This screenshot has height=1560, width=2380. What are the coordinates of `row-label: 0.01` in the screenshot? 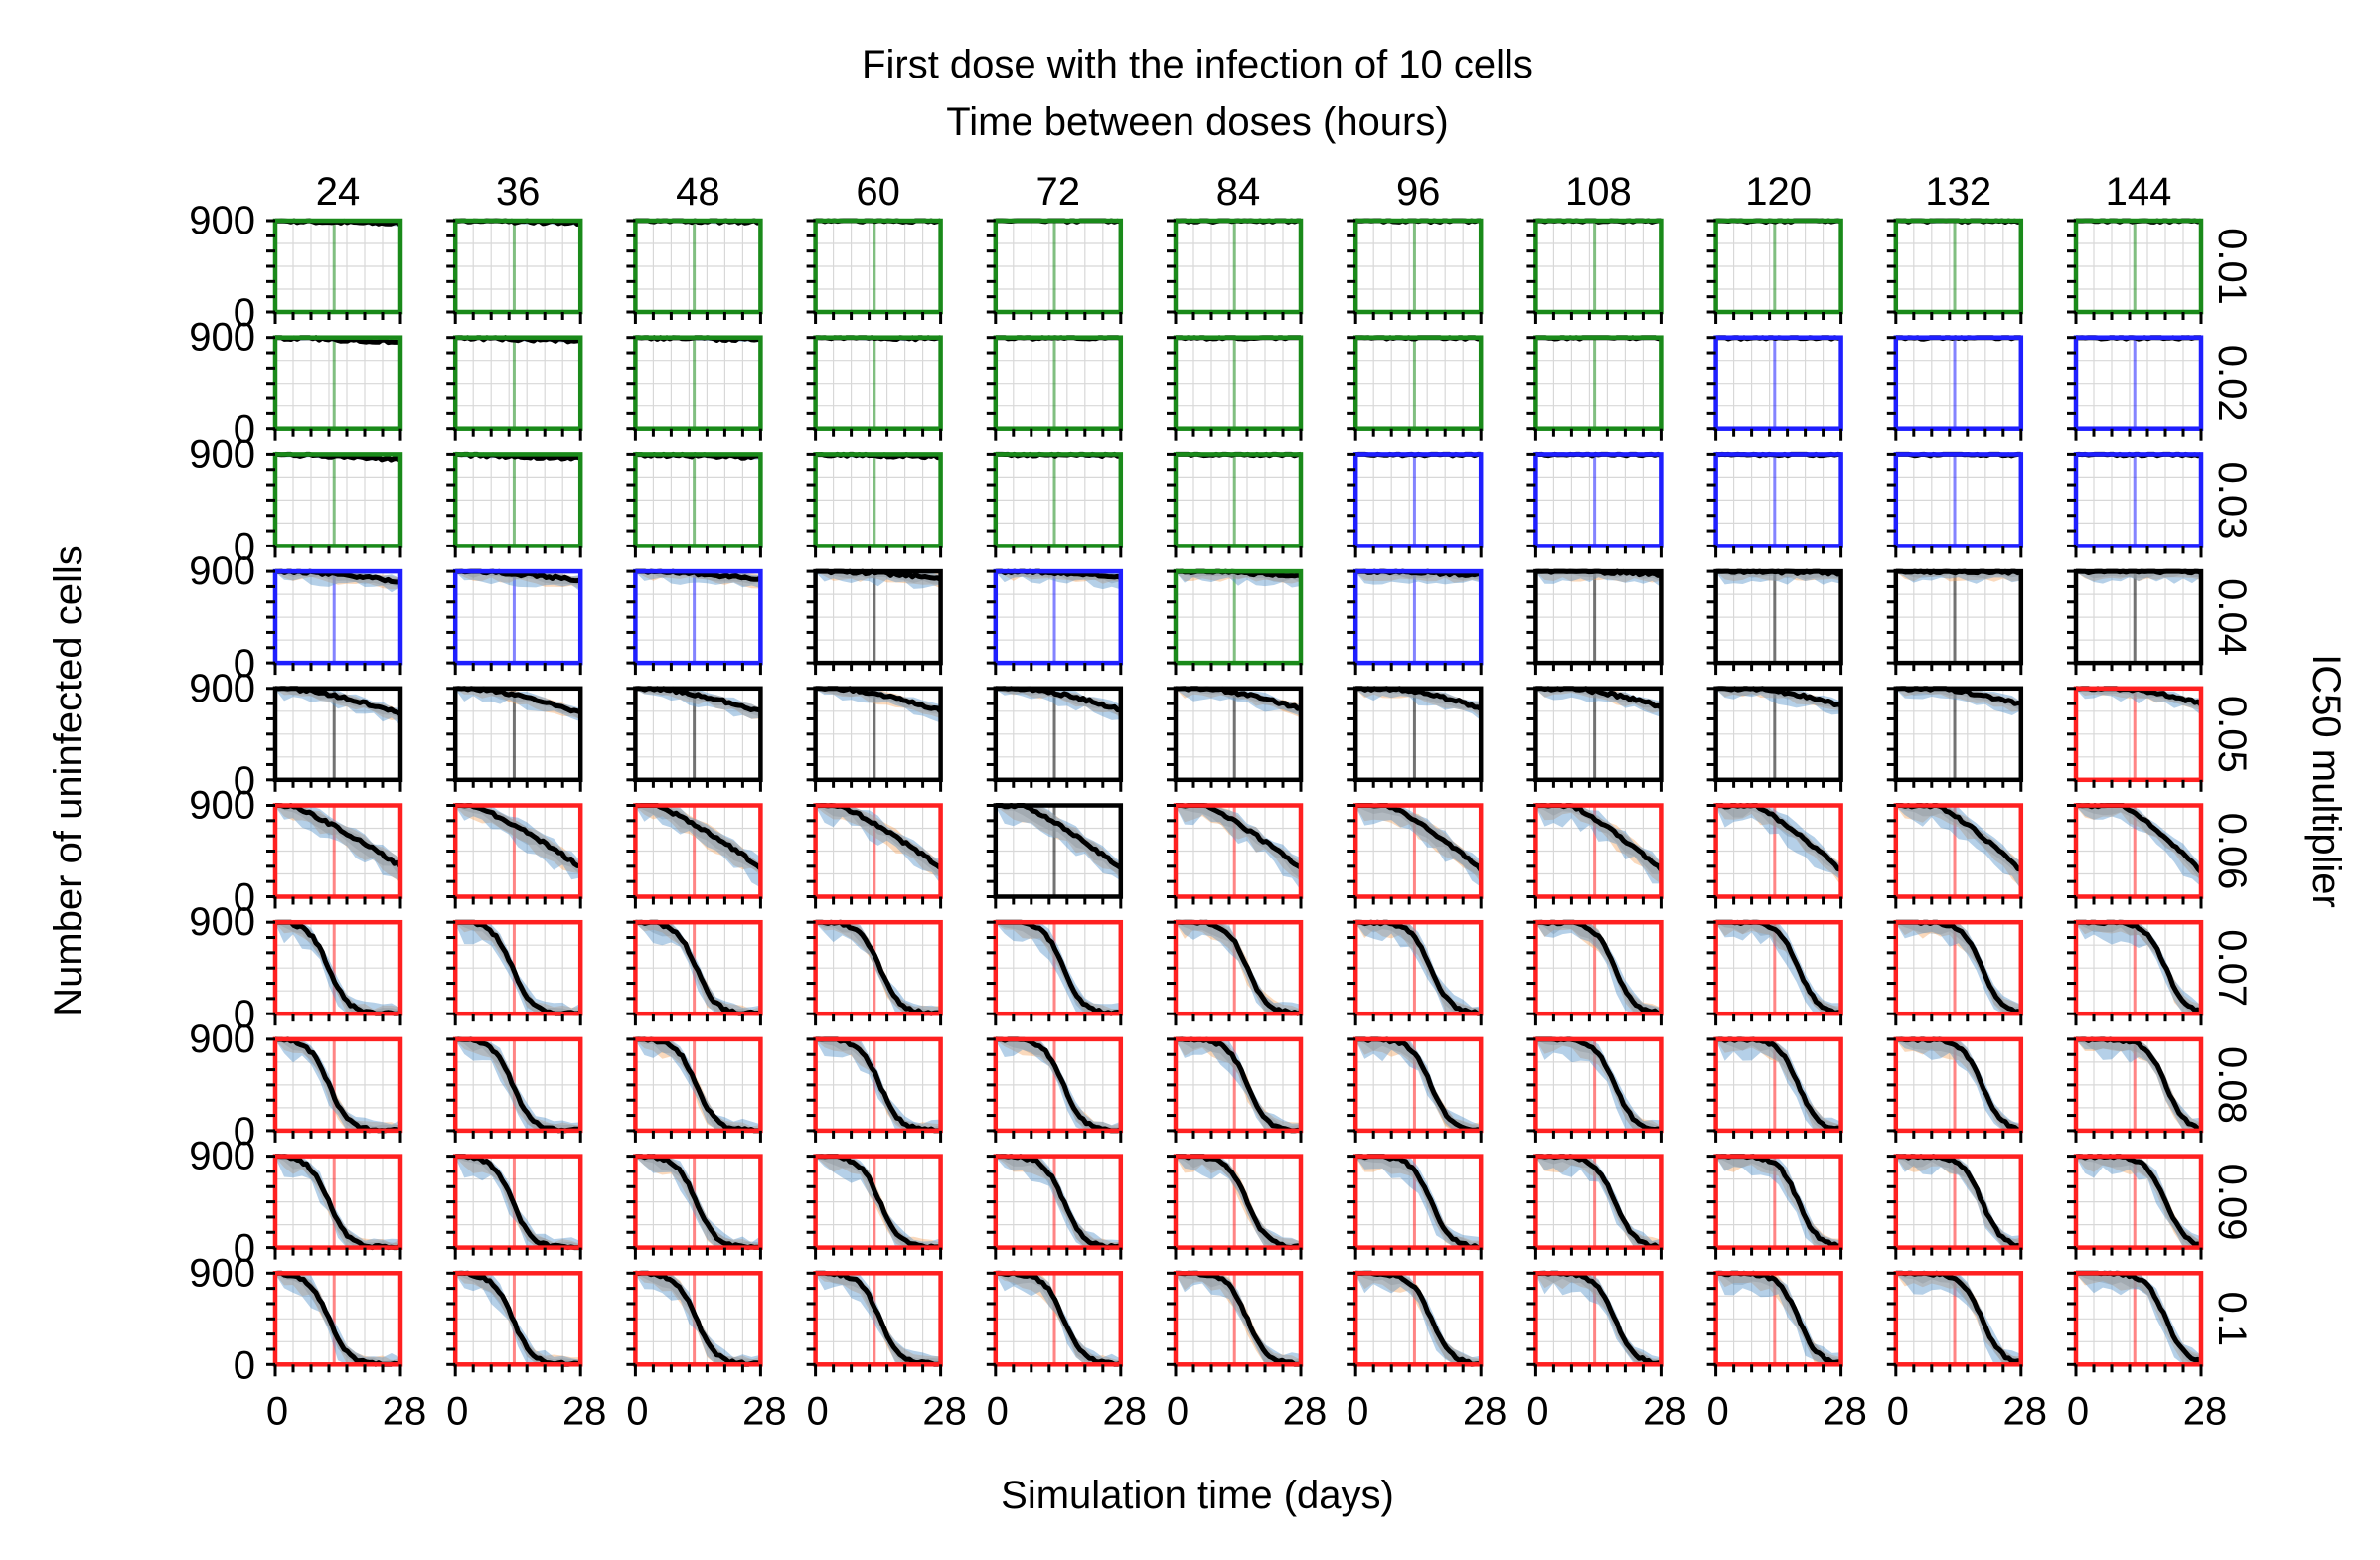 It's located at (2232, 266).